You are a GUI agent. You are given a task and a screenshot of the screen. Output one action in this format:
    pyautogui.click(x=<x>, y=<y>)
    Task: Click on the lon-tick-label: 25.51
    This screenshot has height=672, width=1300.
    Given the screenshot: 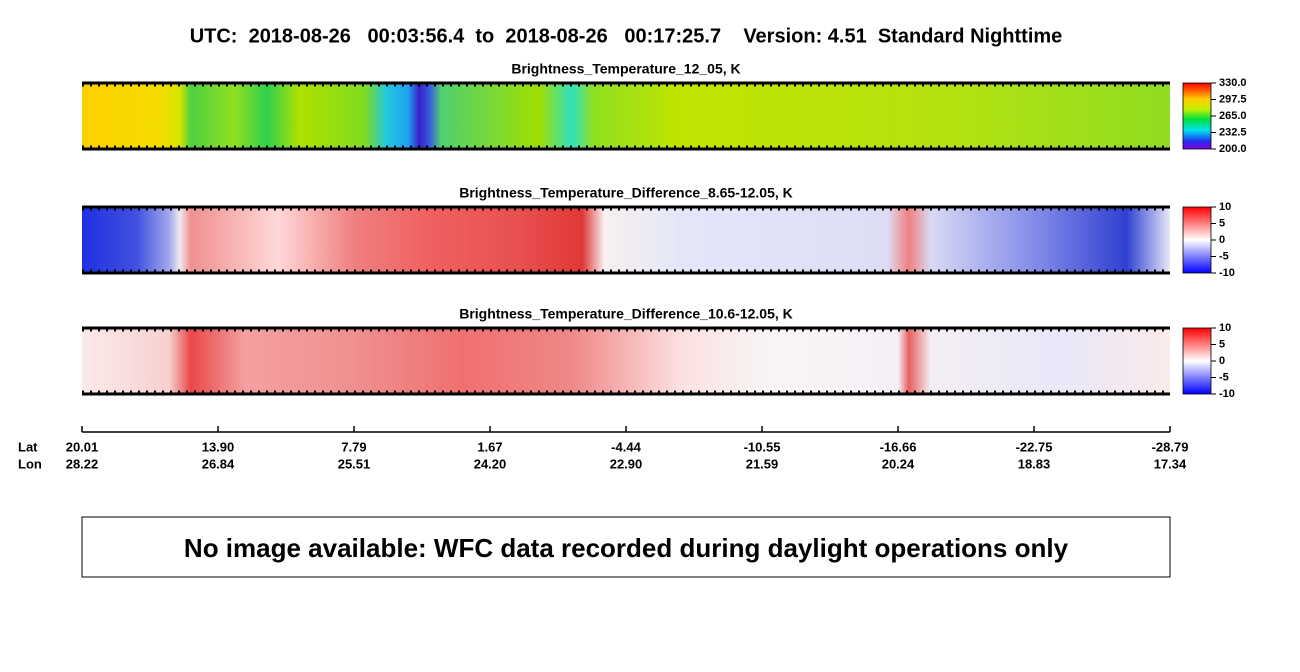 What is the action you would take?
    pyautogui.click(x=354, y=463)
    